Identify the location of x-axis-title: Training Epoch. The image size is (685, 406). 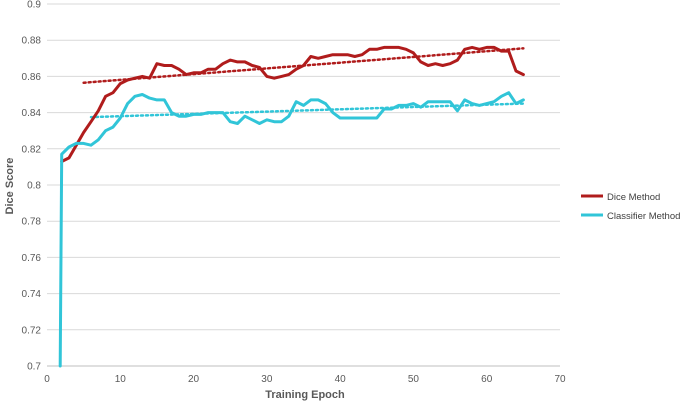
(305, 395).